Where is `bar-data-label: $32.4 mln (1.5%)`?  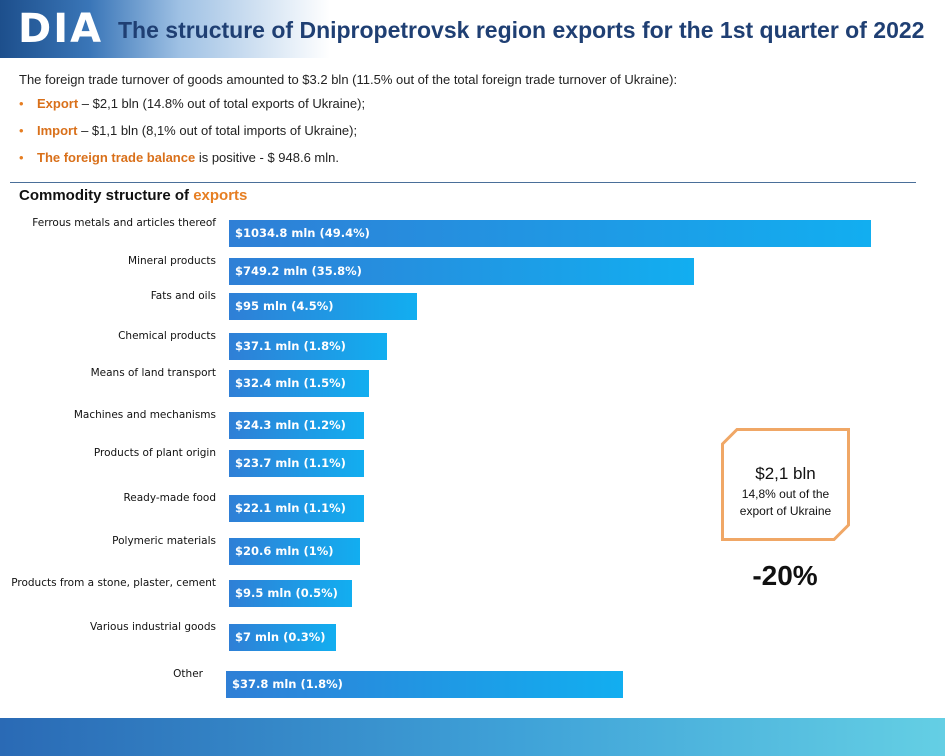 bar-data-label: $32.4 mln (1.5%) is located at coordinates (290, 383).